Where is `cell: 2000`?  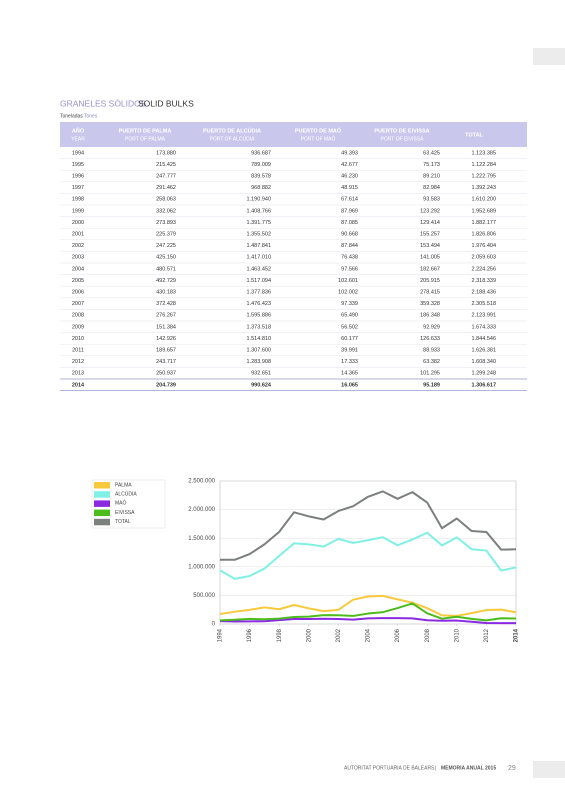 cell: 2000 is located at coordinates (78, 223).